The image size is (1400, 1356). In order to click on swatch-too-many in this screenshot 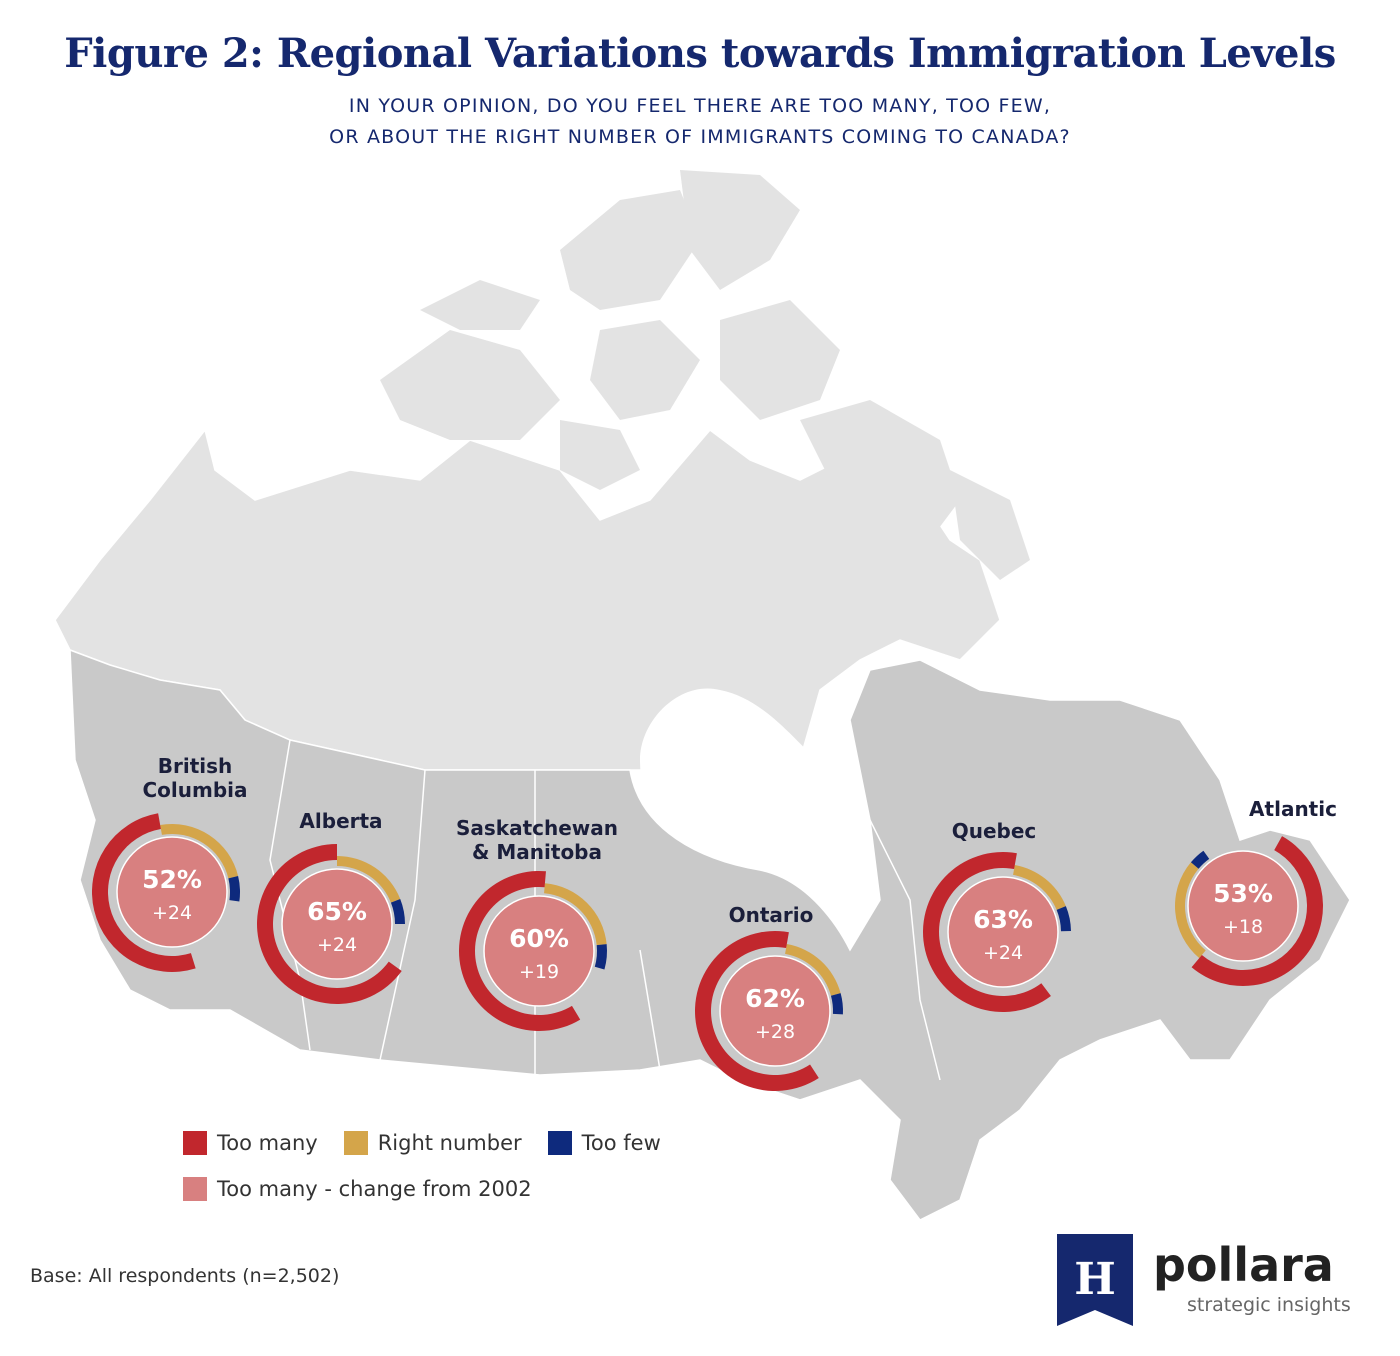, I will do `click(195, 1143)`.